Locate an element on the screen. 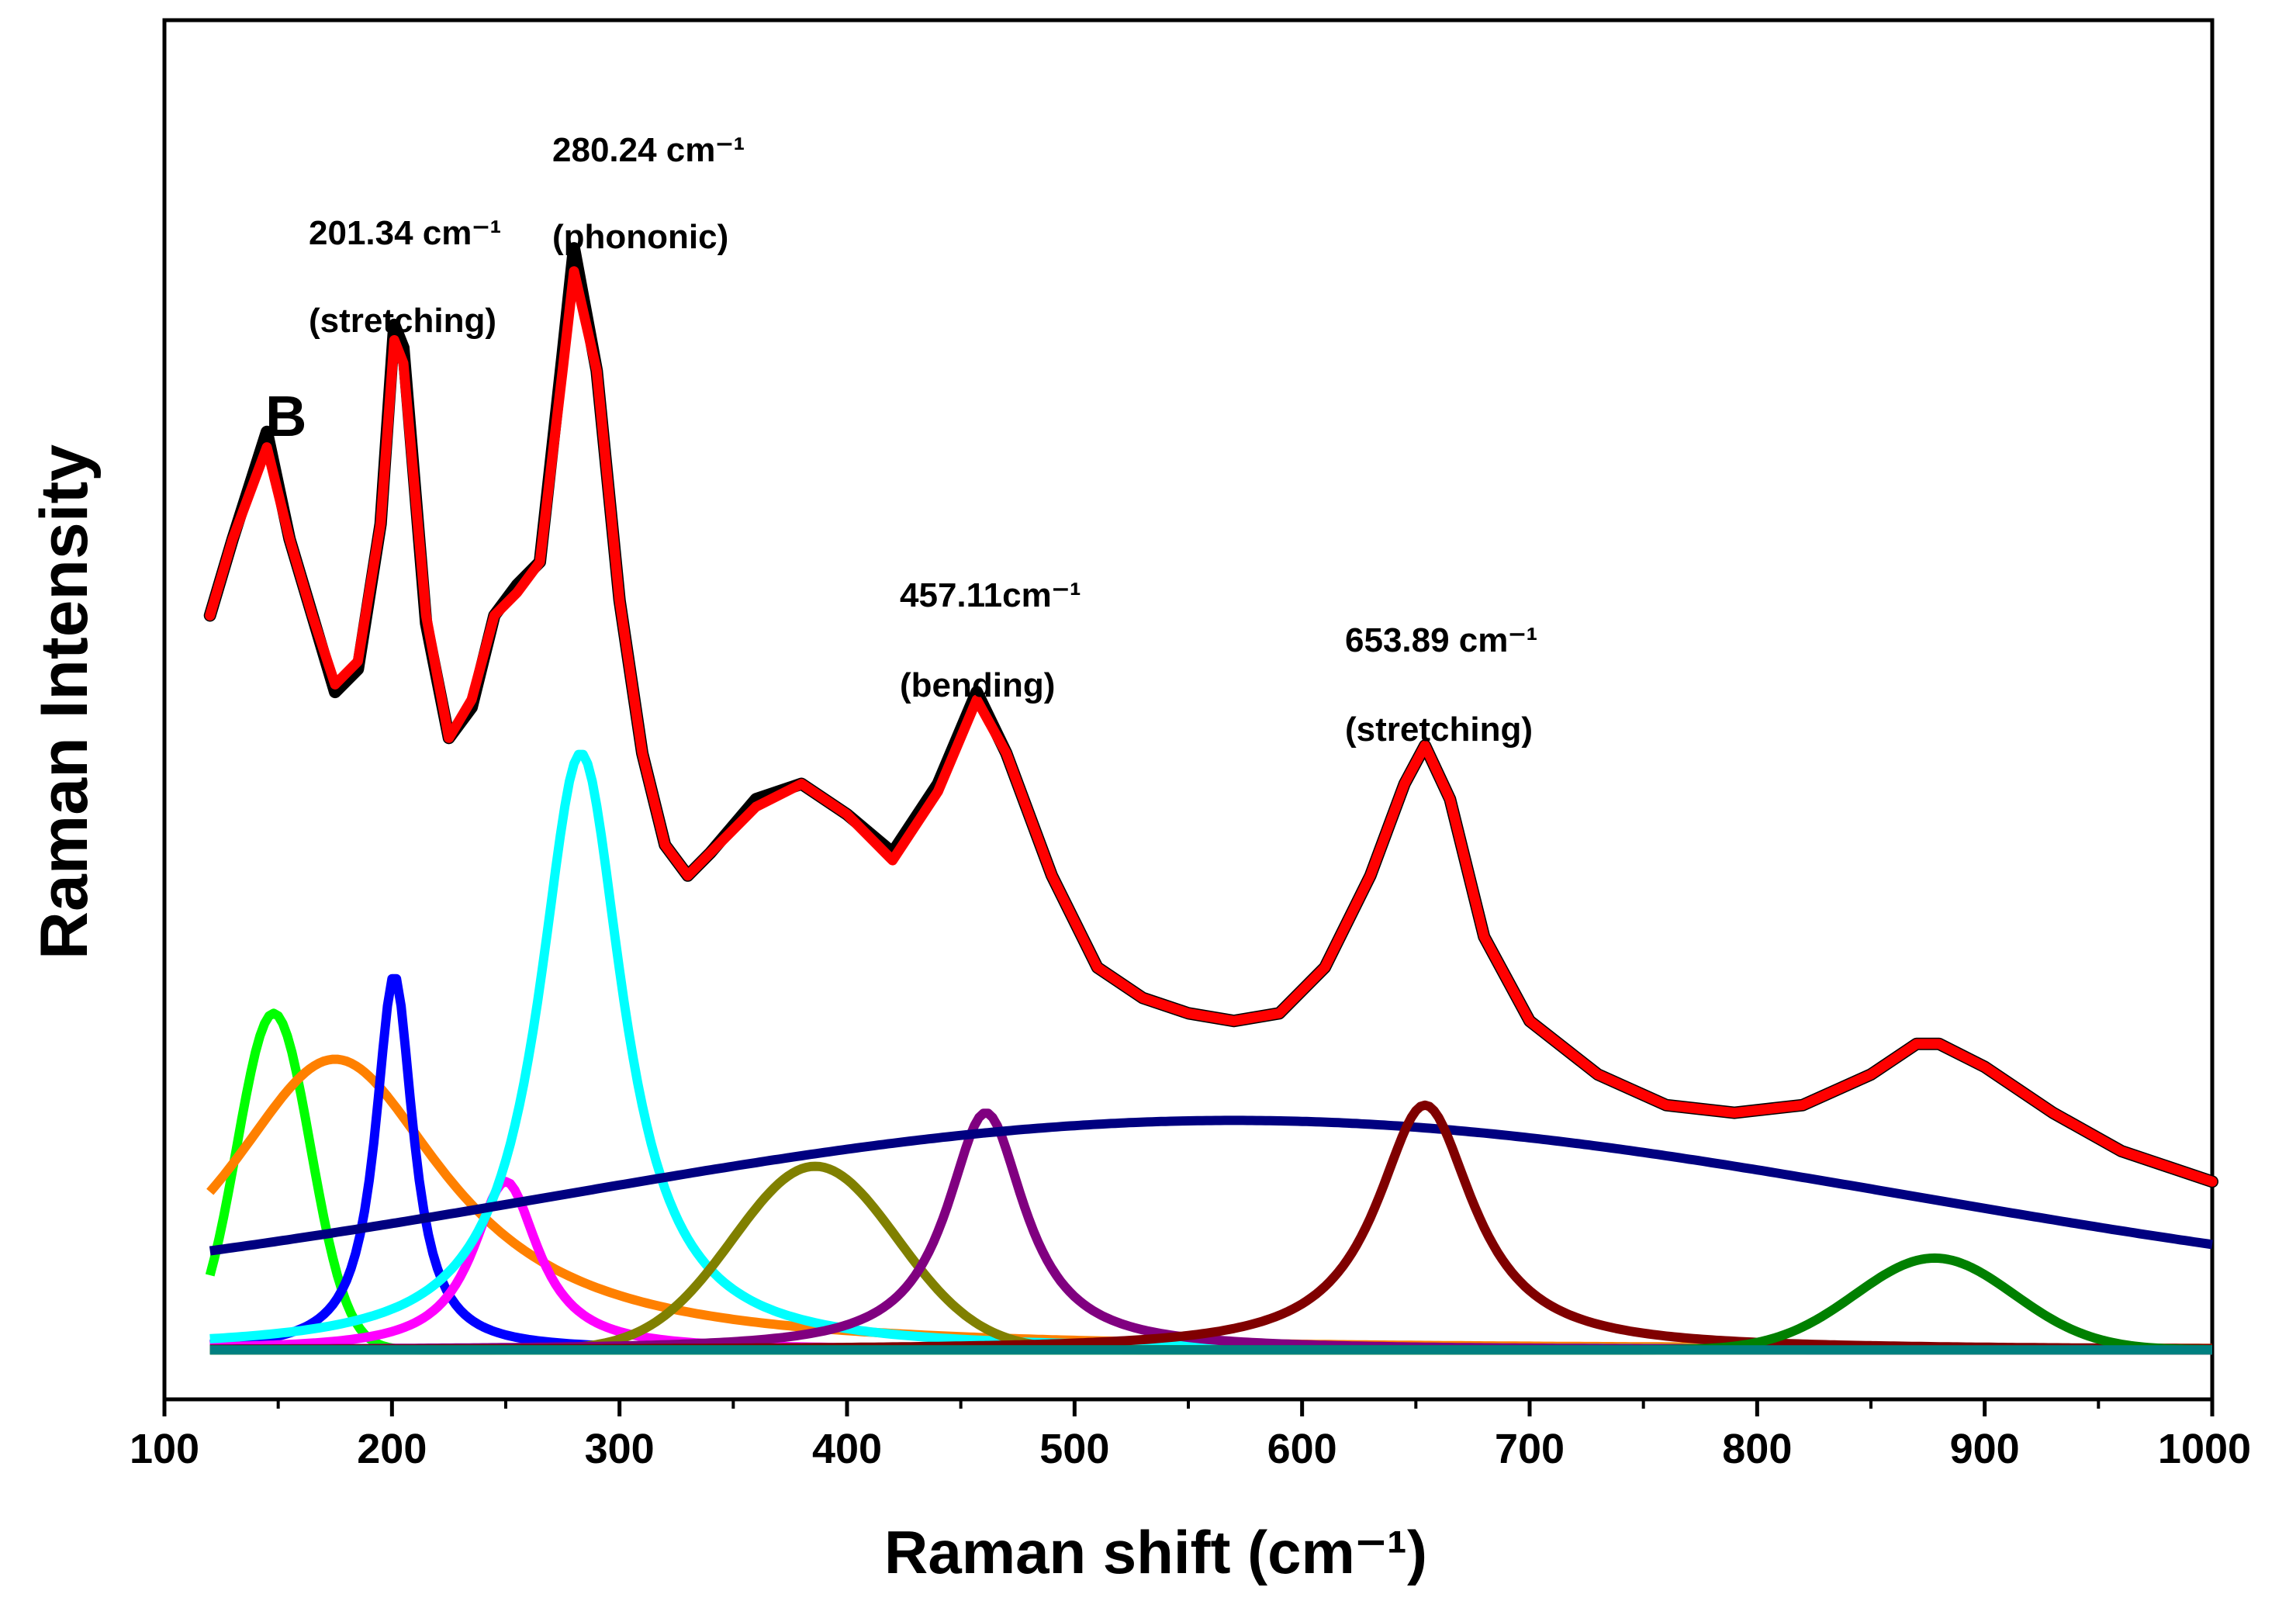 This screenshot has height=1608, width=2296. annotation-201-wavenumber: 201.34 cm⁻¹ is located at coordinates (405, 233).